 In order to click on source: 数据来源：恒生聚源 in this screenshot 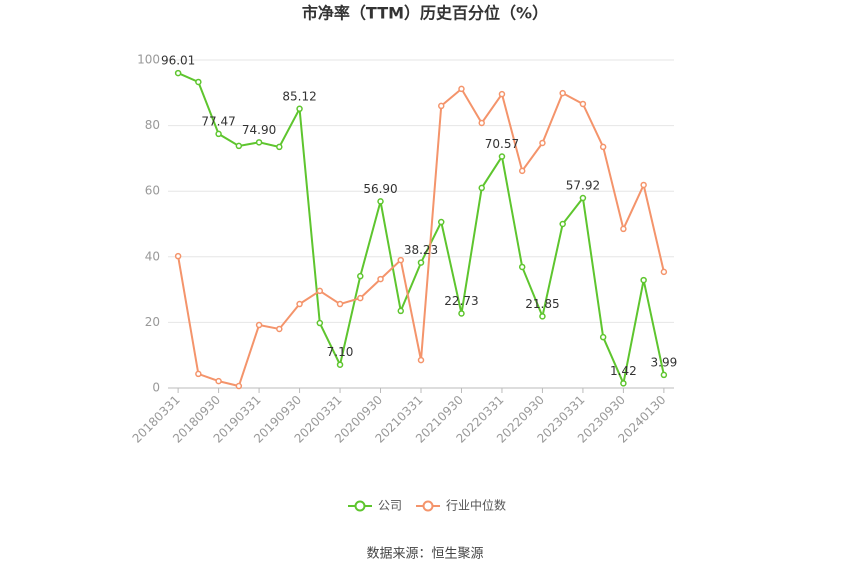, I will do `click(424, 554)`.